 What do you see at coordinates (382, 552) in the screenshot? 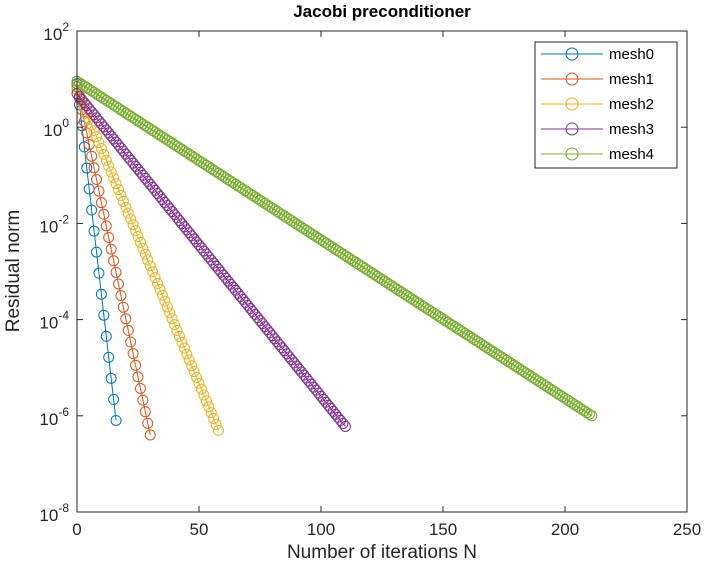
I see `x-axis-label: Number of iterations N` at bounding box center [382, 552].